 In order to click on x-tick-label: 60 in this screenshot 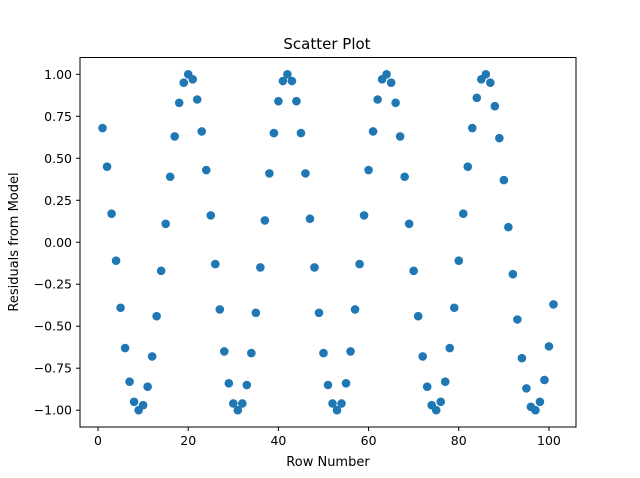, I will do `click(369, 440)`.